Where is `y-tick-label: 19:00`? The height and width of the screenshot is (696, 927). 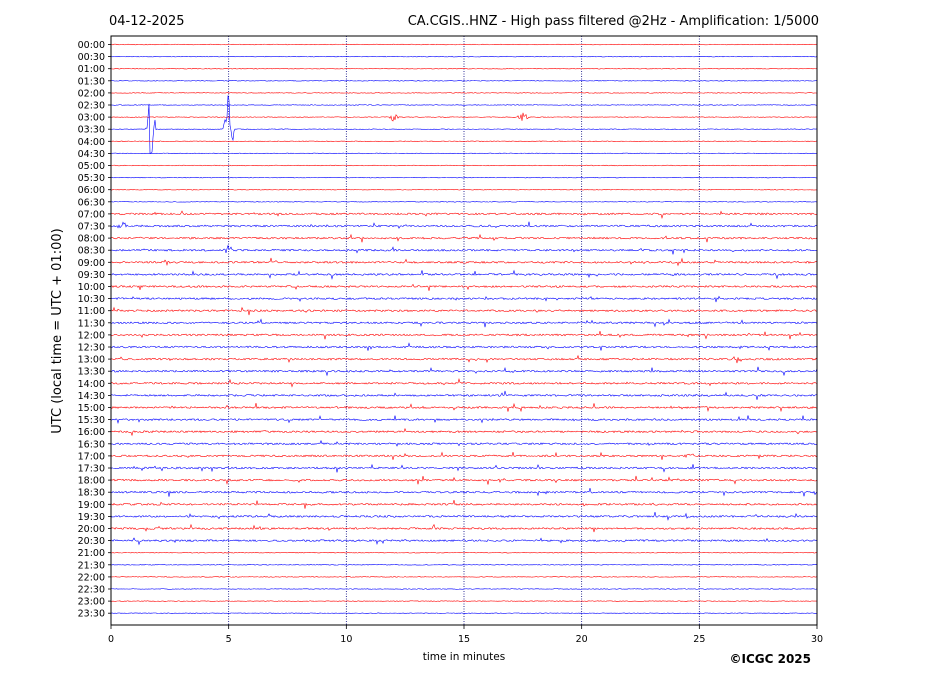 y-tick-label: 19:00 is located at coordinates (91, 505).